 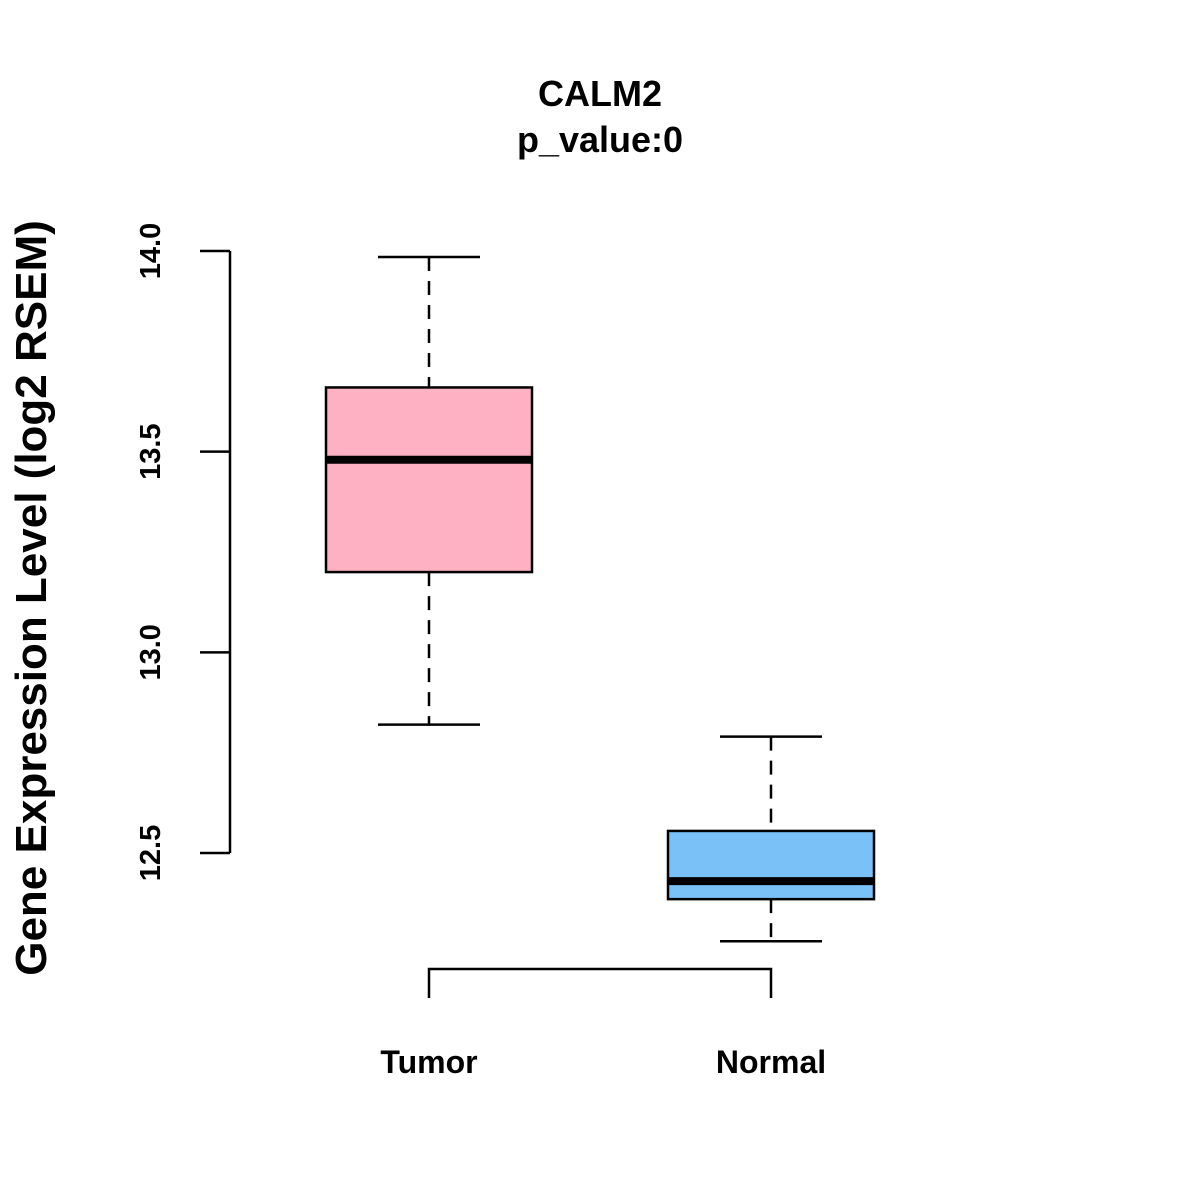 What do you see at coordinates (600, 139) in the screenshot?
I see `chart-subtitle: p_value:0` at bounding box center [600, 139].